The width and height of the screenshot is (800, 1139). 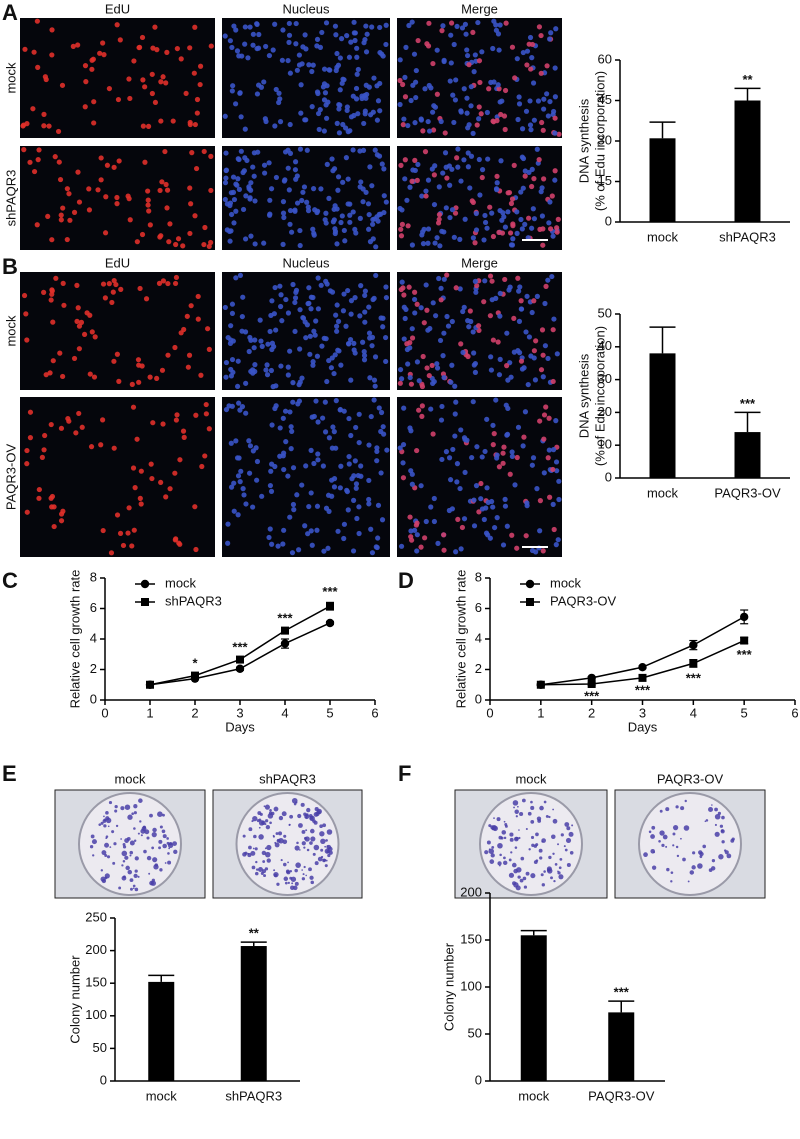 What do you see at coordinates (489, 712) in the screenshot?
I see `x-tick-label: 0` at bounding box center [489, 712].